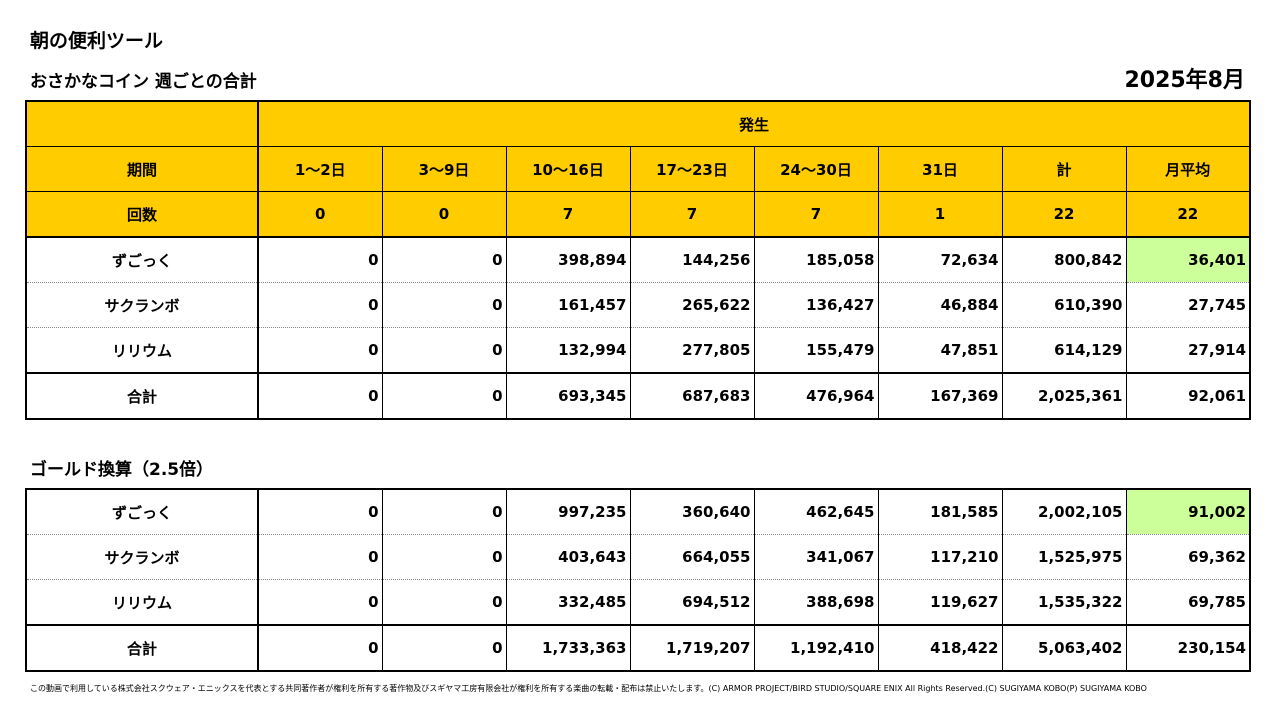  Describe the element at coordinates (1188, 395) in the screenshot. I see `cell: 92,061` at that location.